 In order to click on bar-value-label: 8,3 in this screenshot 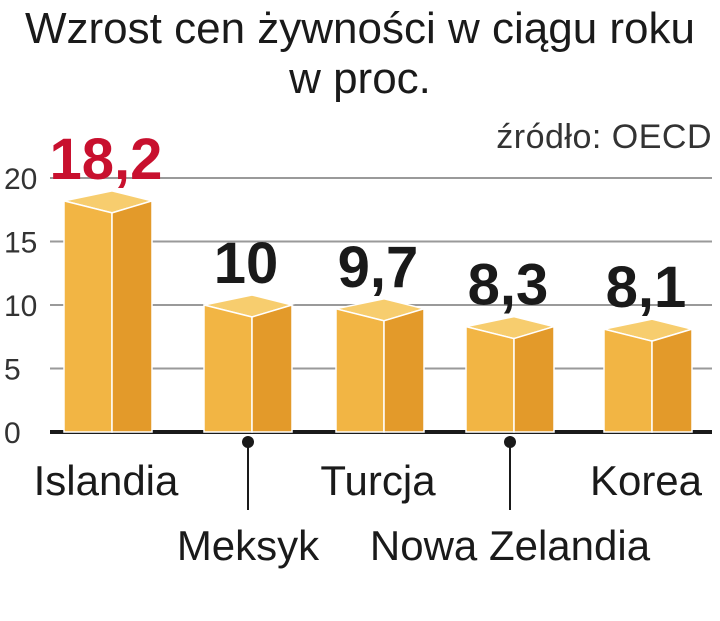, I will do `click(508, 285)`.